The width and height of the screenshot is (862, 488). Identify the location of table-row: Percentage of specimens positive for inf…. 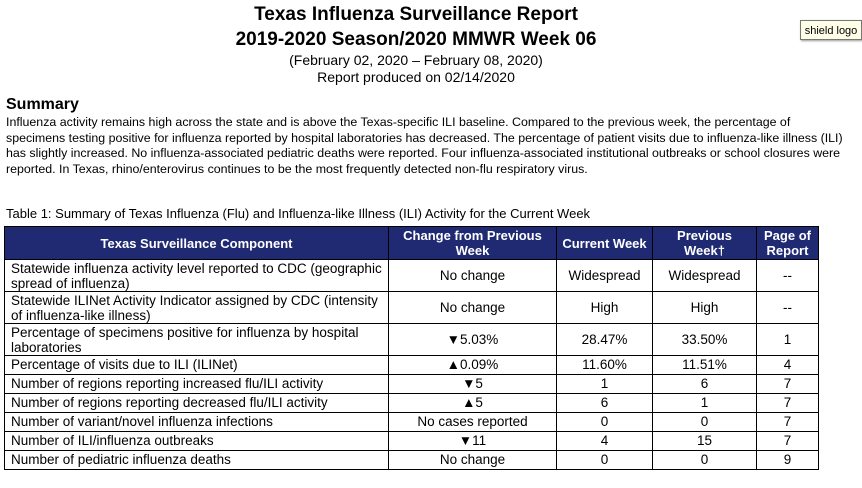
(411, 339).